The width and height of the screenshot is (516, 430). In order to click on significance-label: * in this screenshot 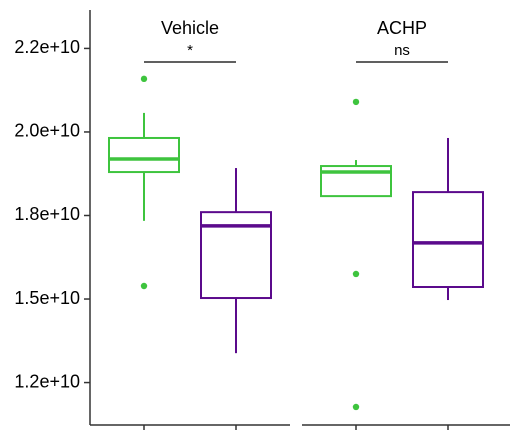, I will do `click(190, 50)`.